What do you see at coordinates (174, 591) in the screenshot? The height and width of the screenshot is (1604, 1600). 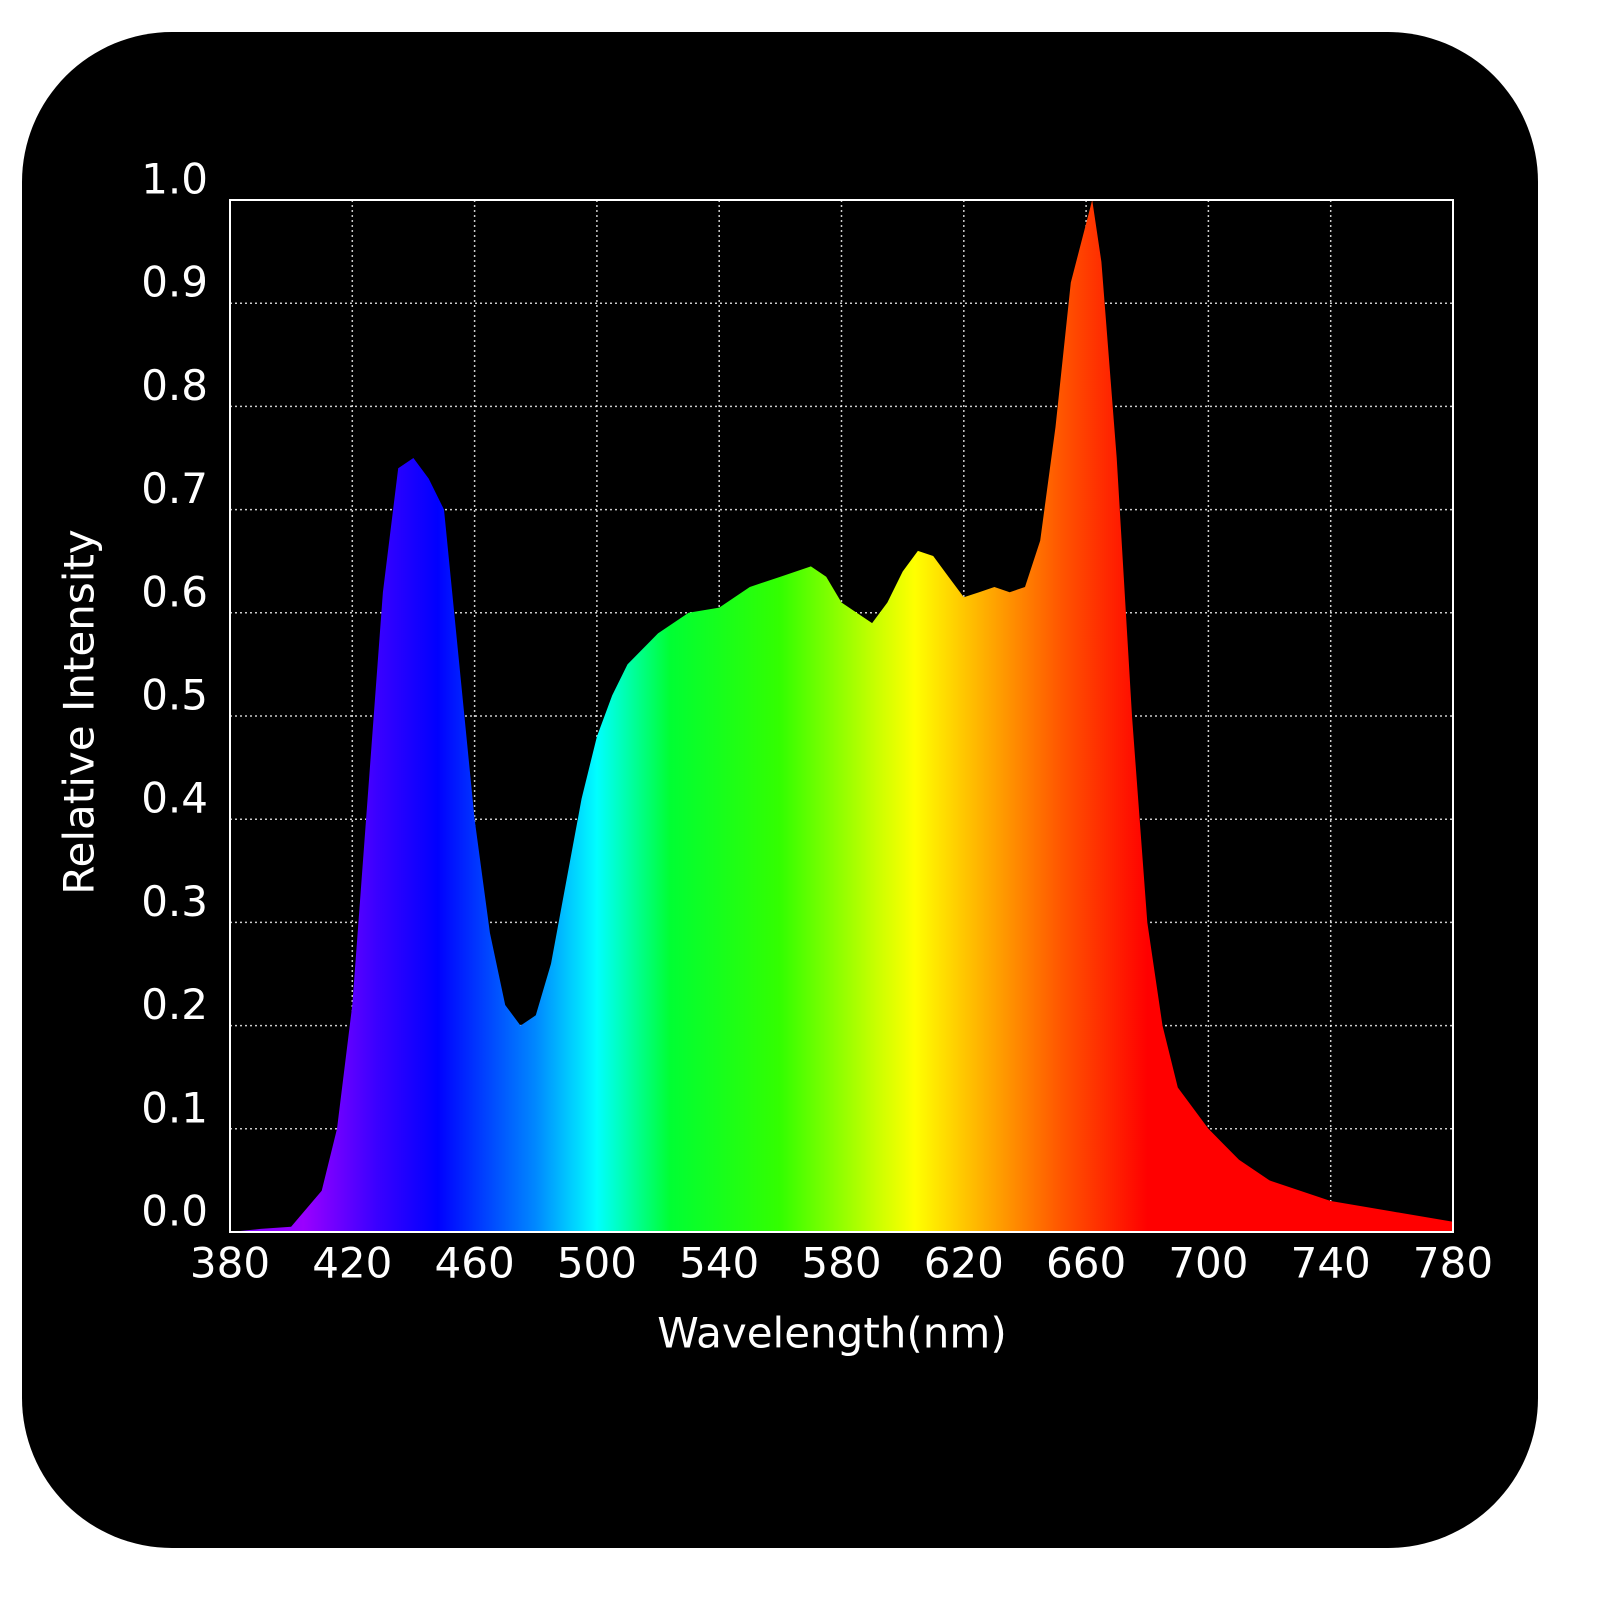 I see `y-tick-label: 0.6` at bounding box center [174, 591].